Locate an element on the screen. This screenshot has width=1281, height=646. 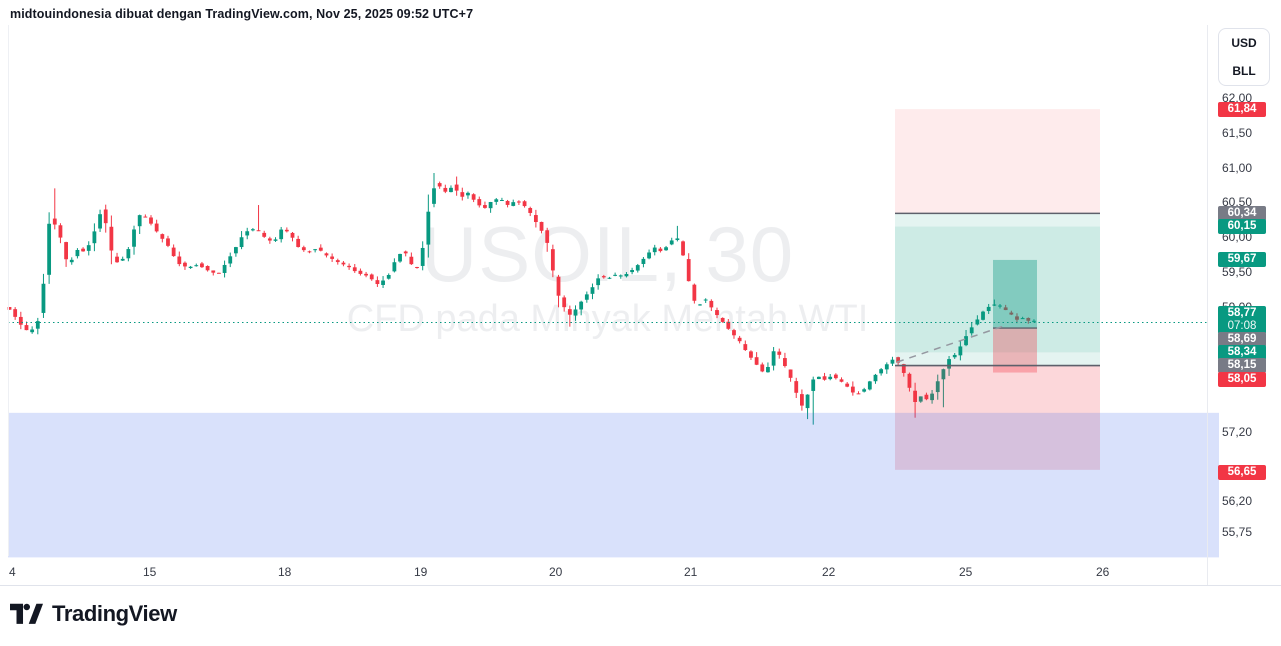
time-tick: 22 is located at coordinates (829, 572).